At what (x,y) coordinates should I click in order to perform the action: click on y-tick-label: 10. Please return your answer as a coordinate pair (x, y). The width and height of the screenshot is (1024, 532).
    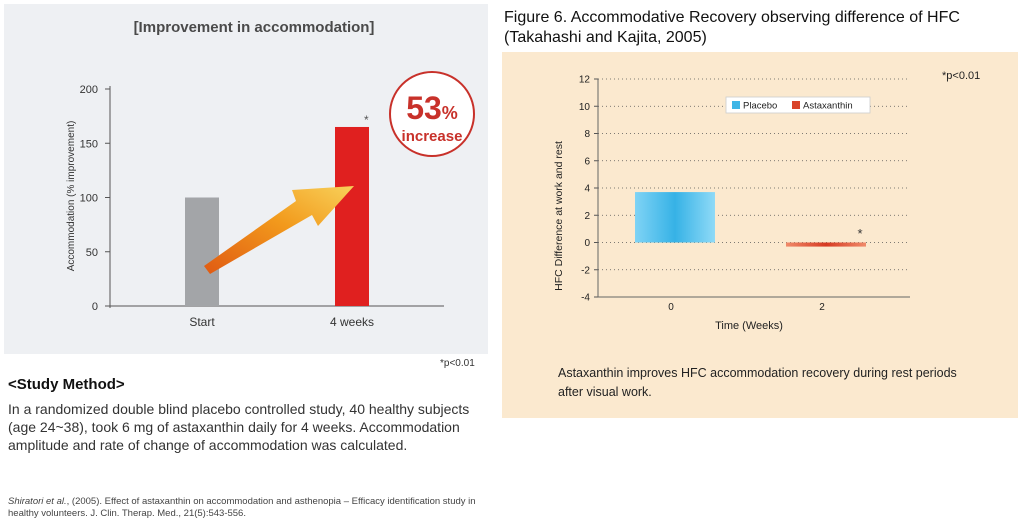
    Looking at the image, I should click on (585, 107).